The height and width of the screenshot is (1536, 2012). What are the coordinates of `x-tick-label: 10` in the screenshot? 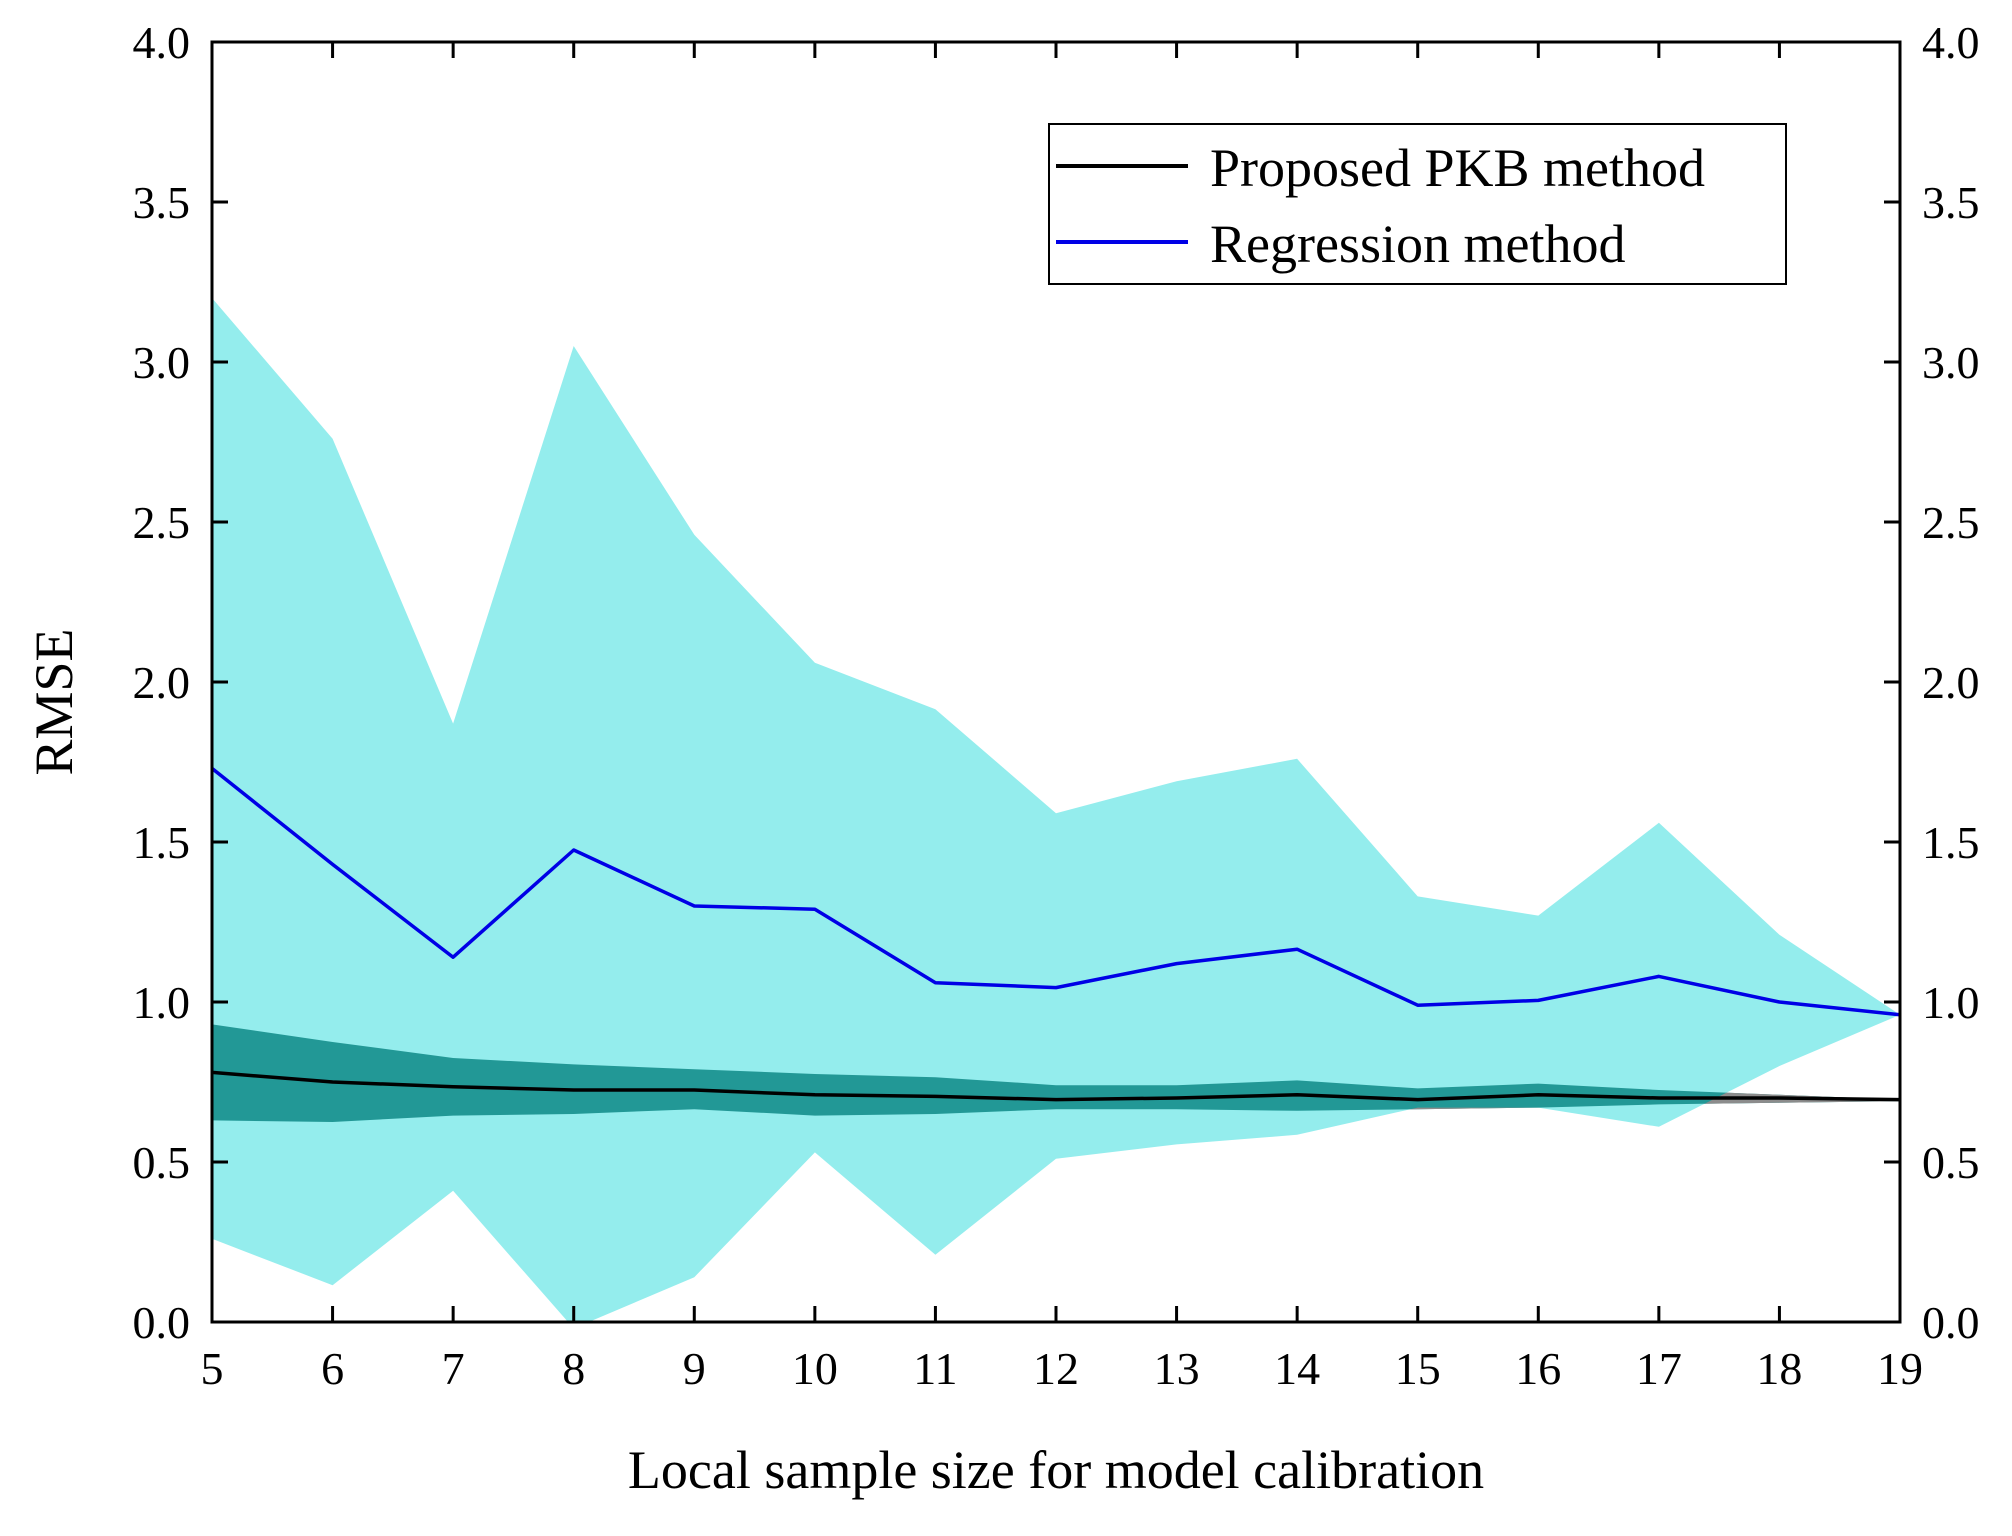 It's located at (815, 1368).